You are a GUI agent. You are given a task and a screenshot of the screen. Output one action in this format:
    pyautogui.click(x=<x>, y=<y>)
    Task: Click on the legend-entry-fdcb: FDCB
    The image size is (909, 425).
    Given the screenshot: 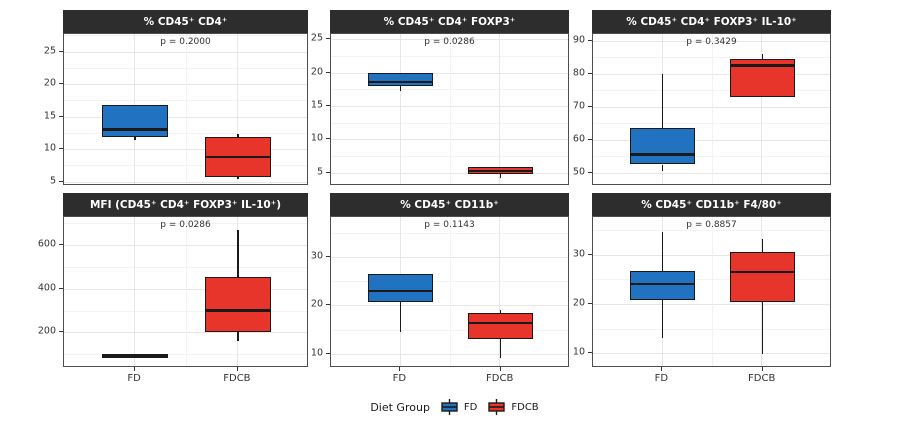 What is the action you would take?
    pyautogui.click(x=513, y=407)
    